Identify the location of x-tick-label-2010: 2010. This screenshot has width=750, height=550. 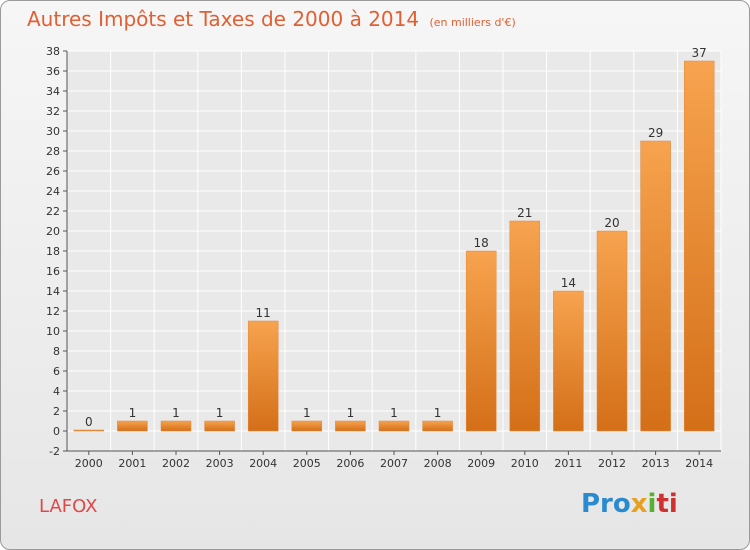
(525, 463).